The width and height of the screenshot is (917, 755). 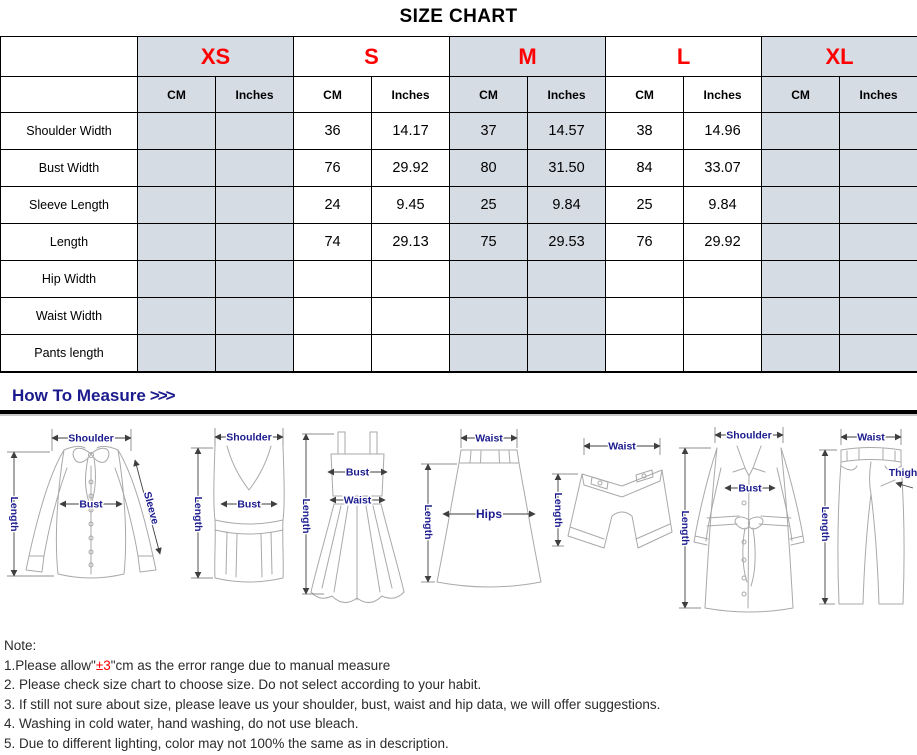 I want to click on how-to-measure-heading: How To Measure >>>, so click(x=464, y=396).